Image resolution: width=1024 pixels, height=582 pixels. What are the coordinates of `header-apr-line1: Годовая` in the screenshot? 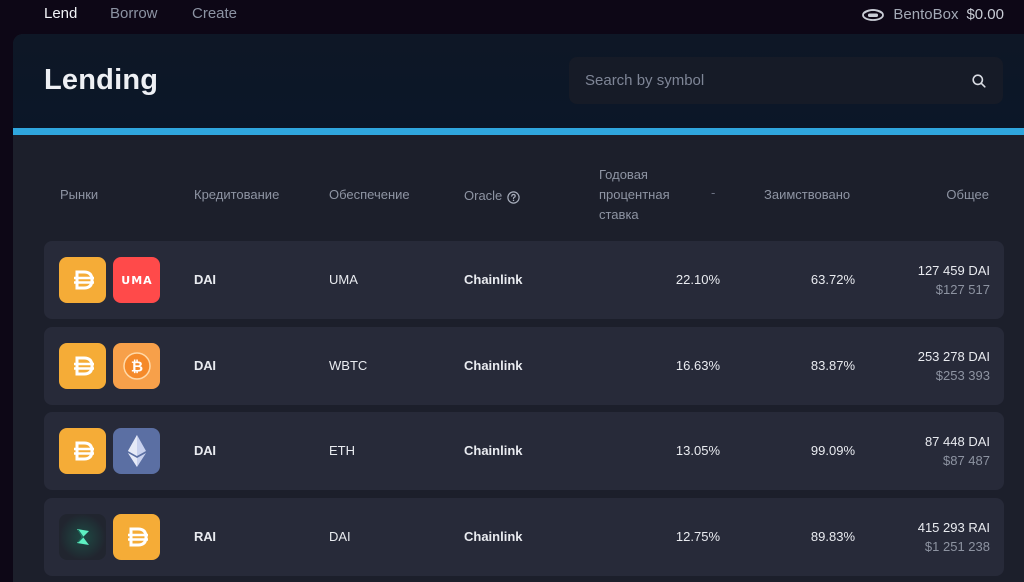 It's located at (623, 174).